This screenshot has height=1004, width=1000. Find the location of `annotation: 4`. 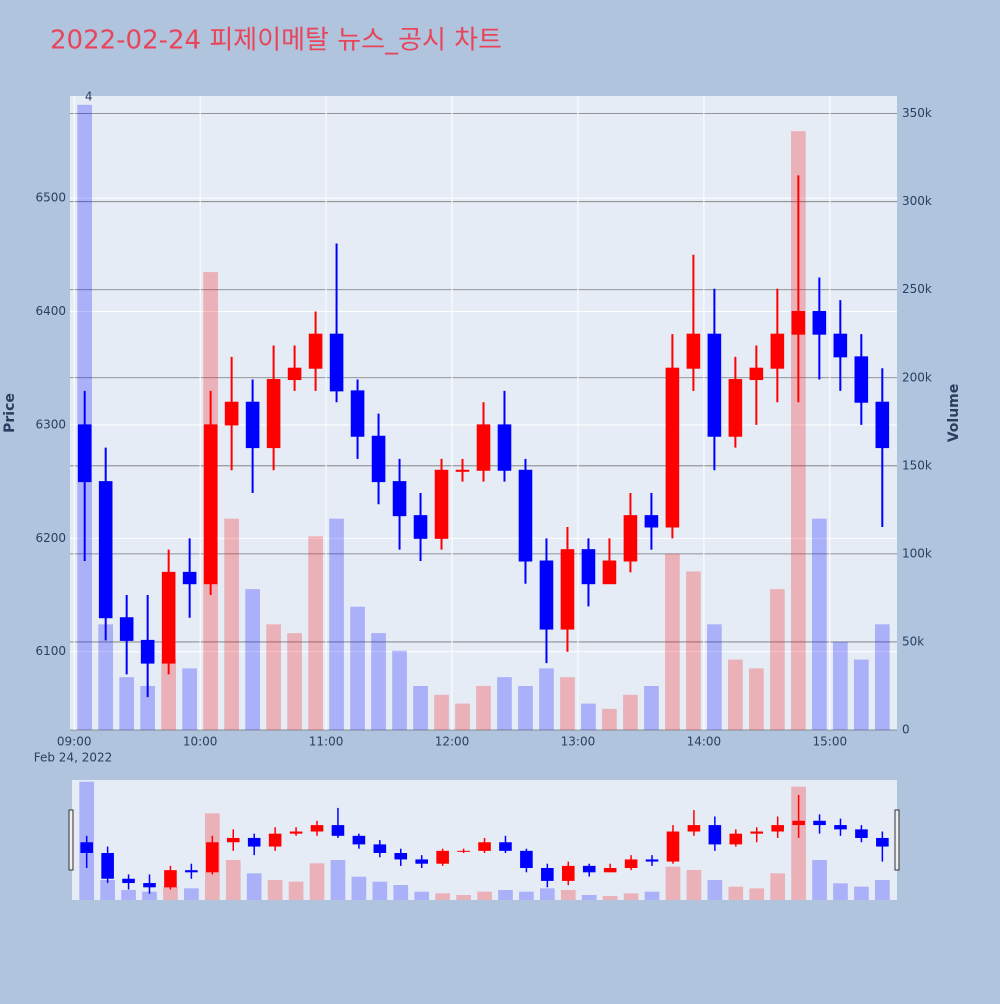

annotation: 4 is located at coordinates (89, 97).